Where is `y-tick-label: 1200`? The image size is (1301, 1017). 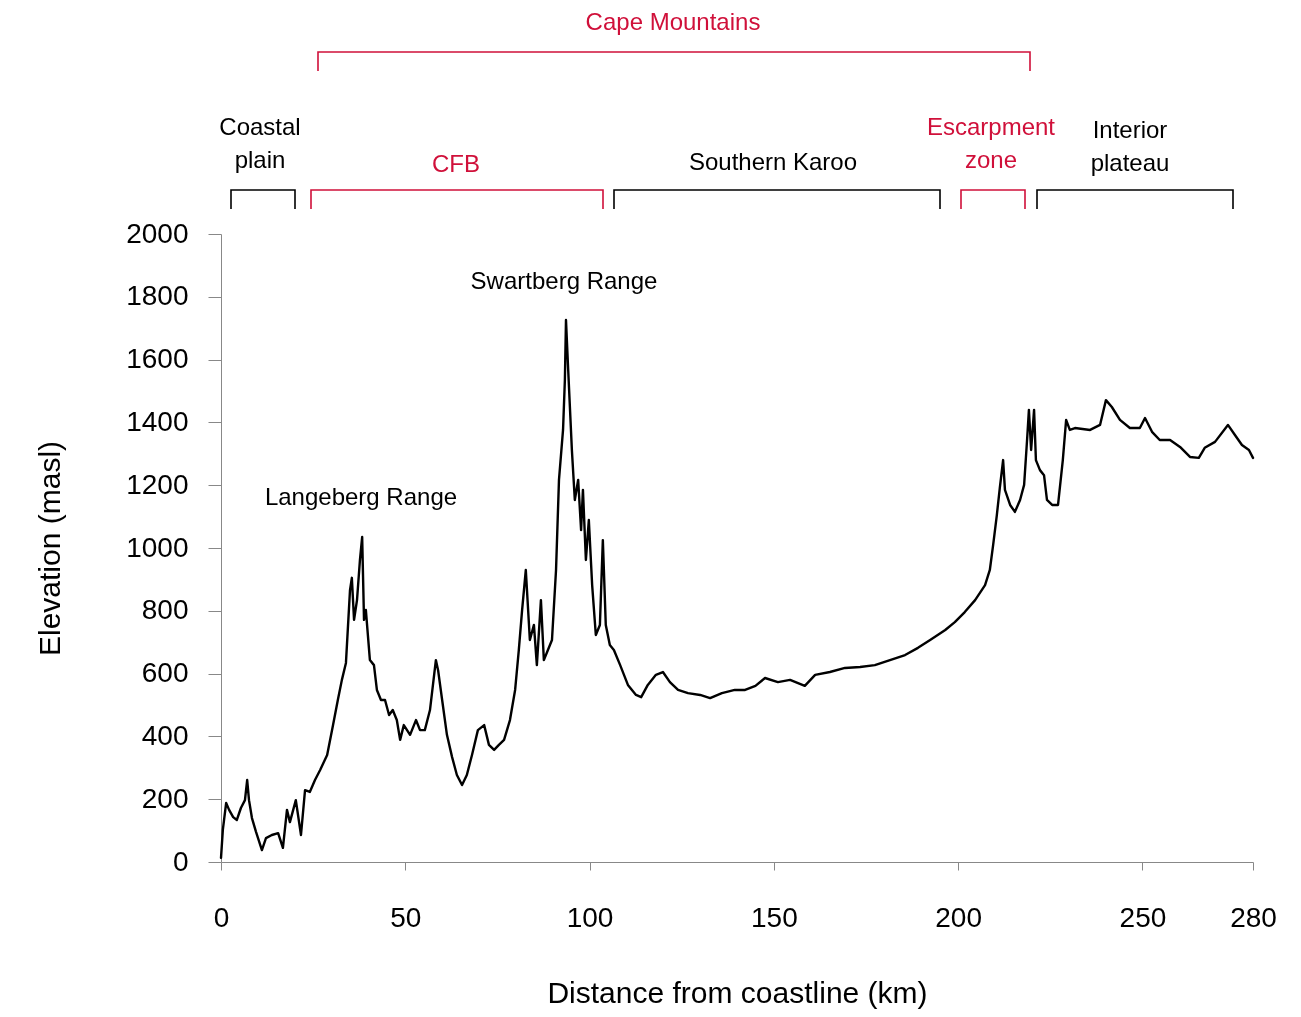 y-tick-label: 1200 is located at coordinates (157, 484).